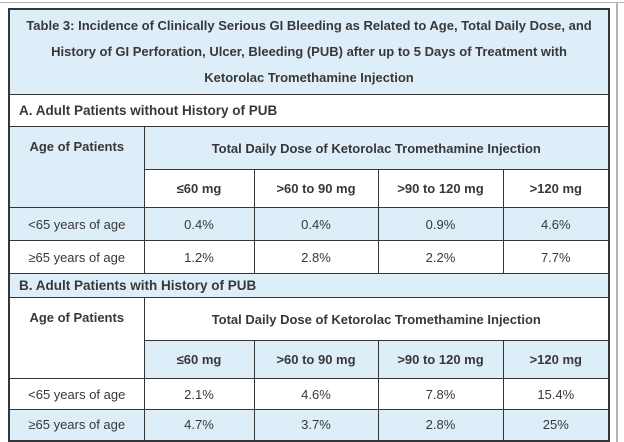 This screenshot has width=624, height=442. What do you see at coordinates (617, 222) in the screenshot?
I see `page-right-rule` at bounding box center [617, 222].